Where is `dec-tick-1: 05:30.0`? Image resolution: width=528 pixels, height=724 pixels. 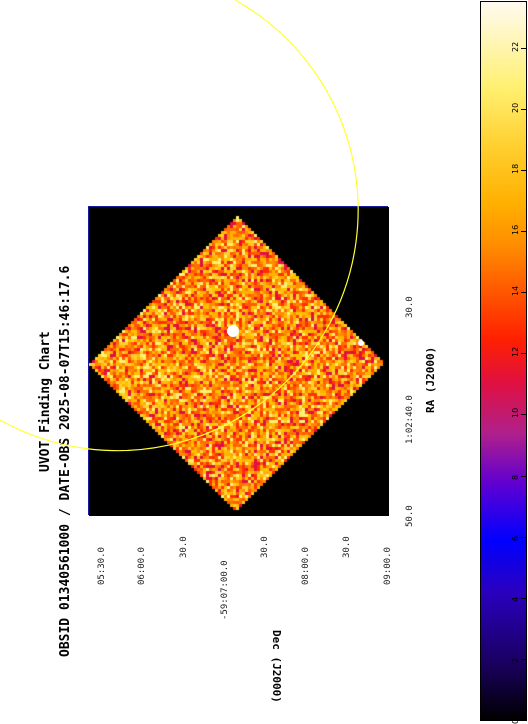
dec-tick-1: 05:30.0 is located at coordinates (102, 566).